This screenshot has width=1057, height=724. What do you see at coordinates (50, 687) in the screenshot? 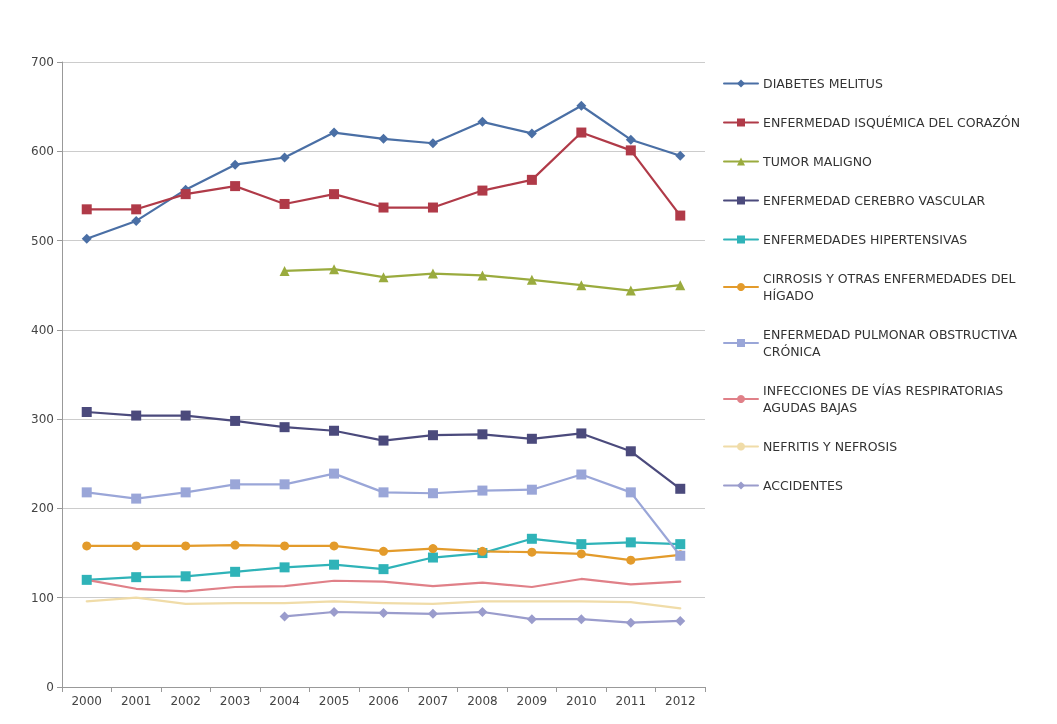
I see `y-tick-label: 0` at bounding box center [50, 687].